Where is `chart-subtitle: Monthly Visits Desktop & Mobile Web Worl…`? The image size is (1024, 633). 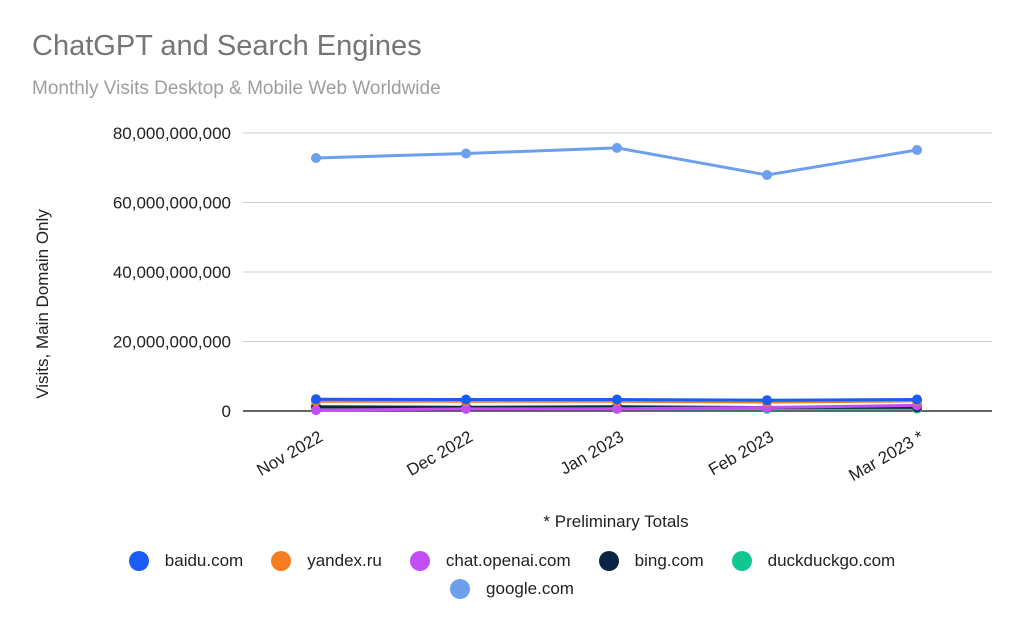
chart-subtitle: Monthly Visits Desktop & Mobile Web Worl… is located at coordinates (236, 88).